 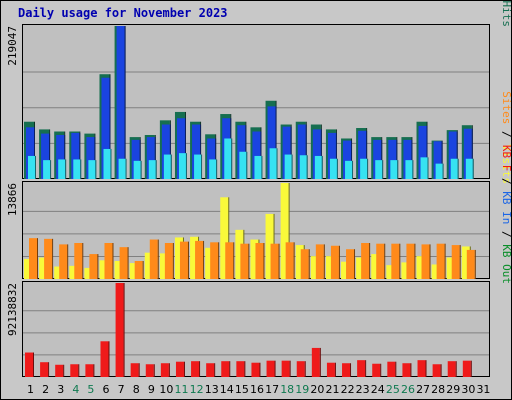 I want to click on day-label: 17, so click(x=272, y=389).